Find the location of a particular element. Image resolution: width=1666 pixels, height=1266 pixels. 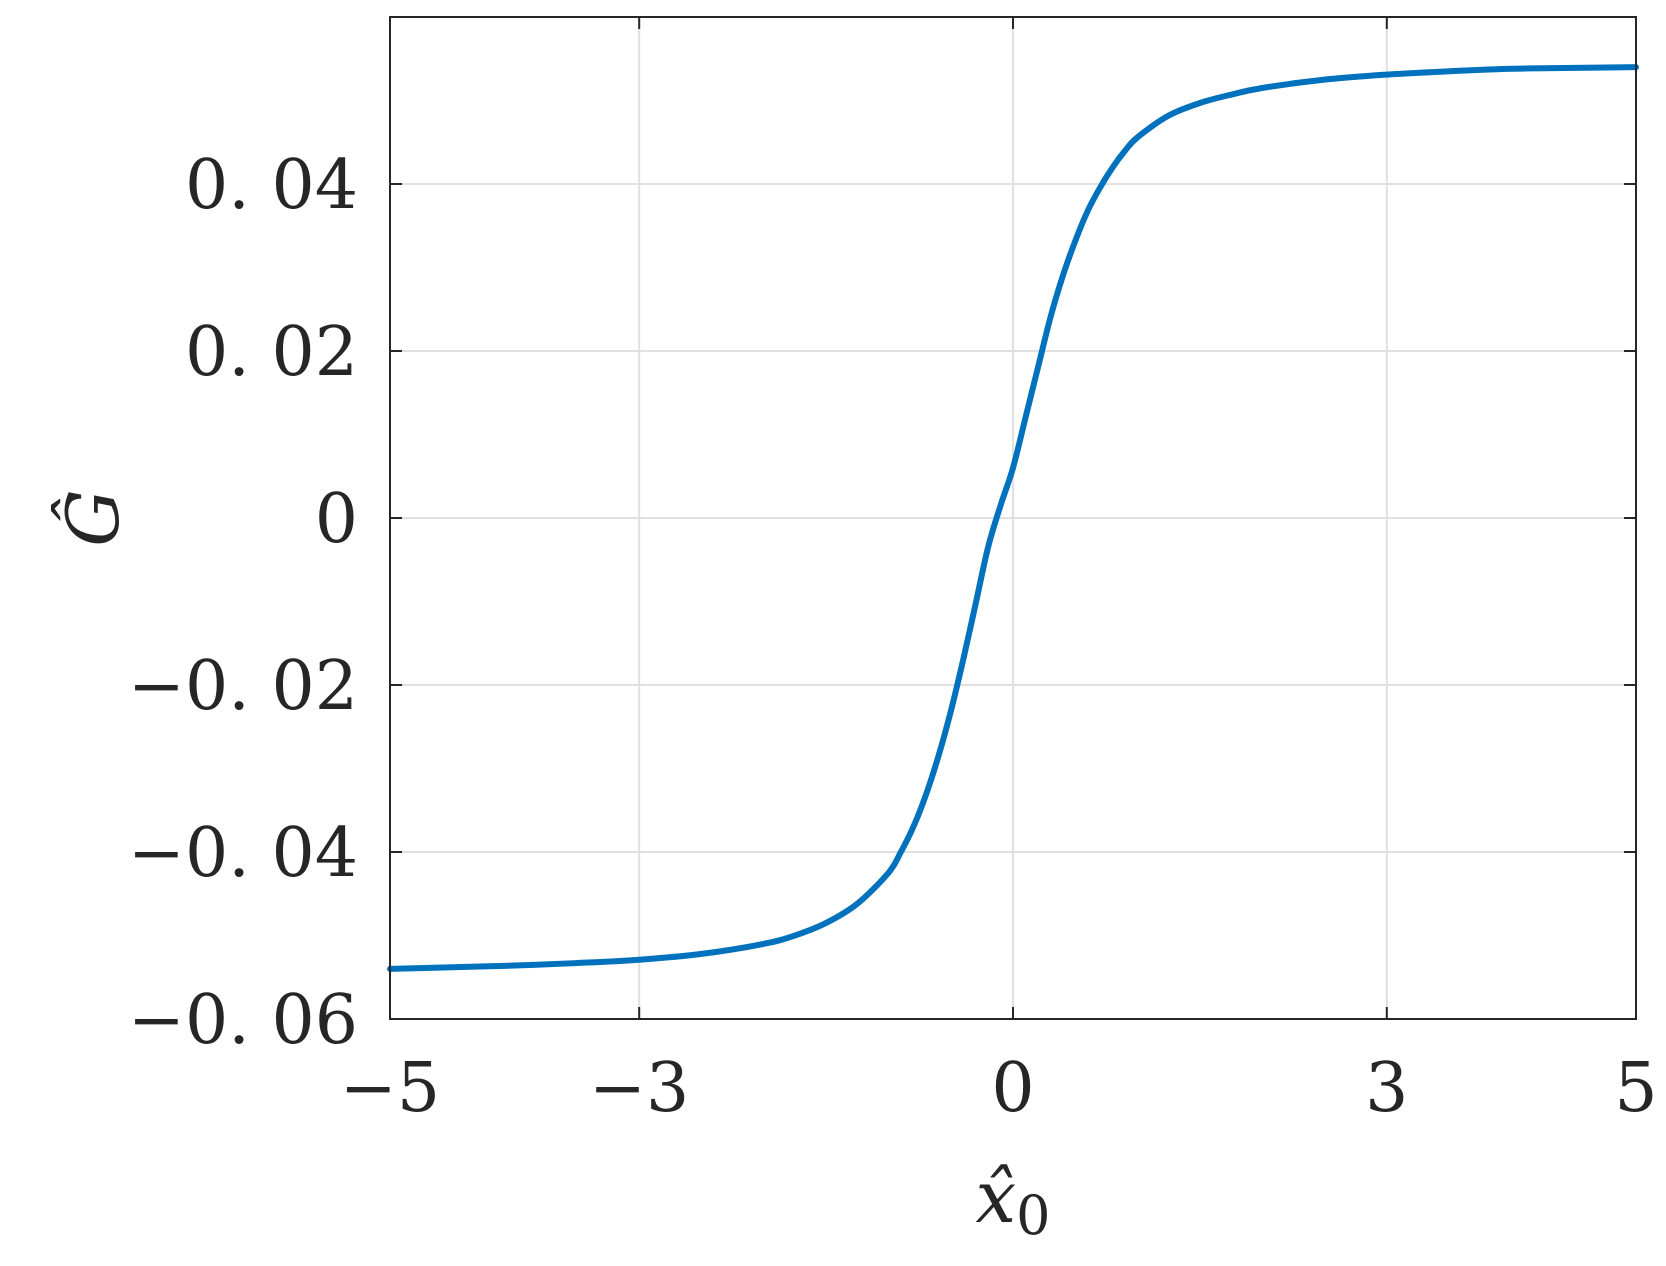

y-tick-label: 0 is located at coordinates (336, 519).